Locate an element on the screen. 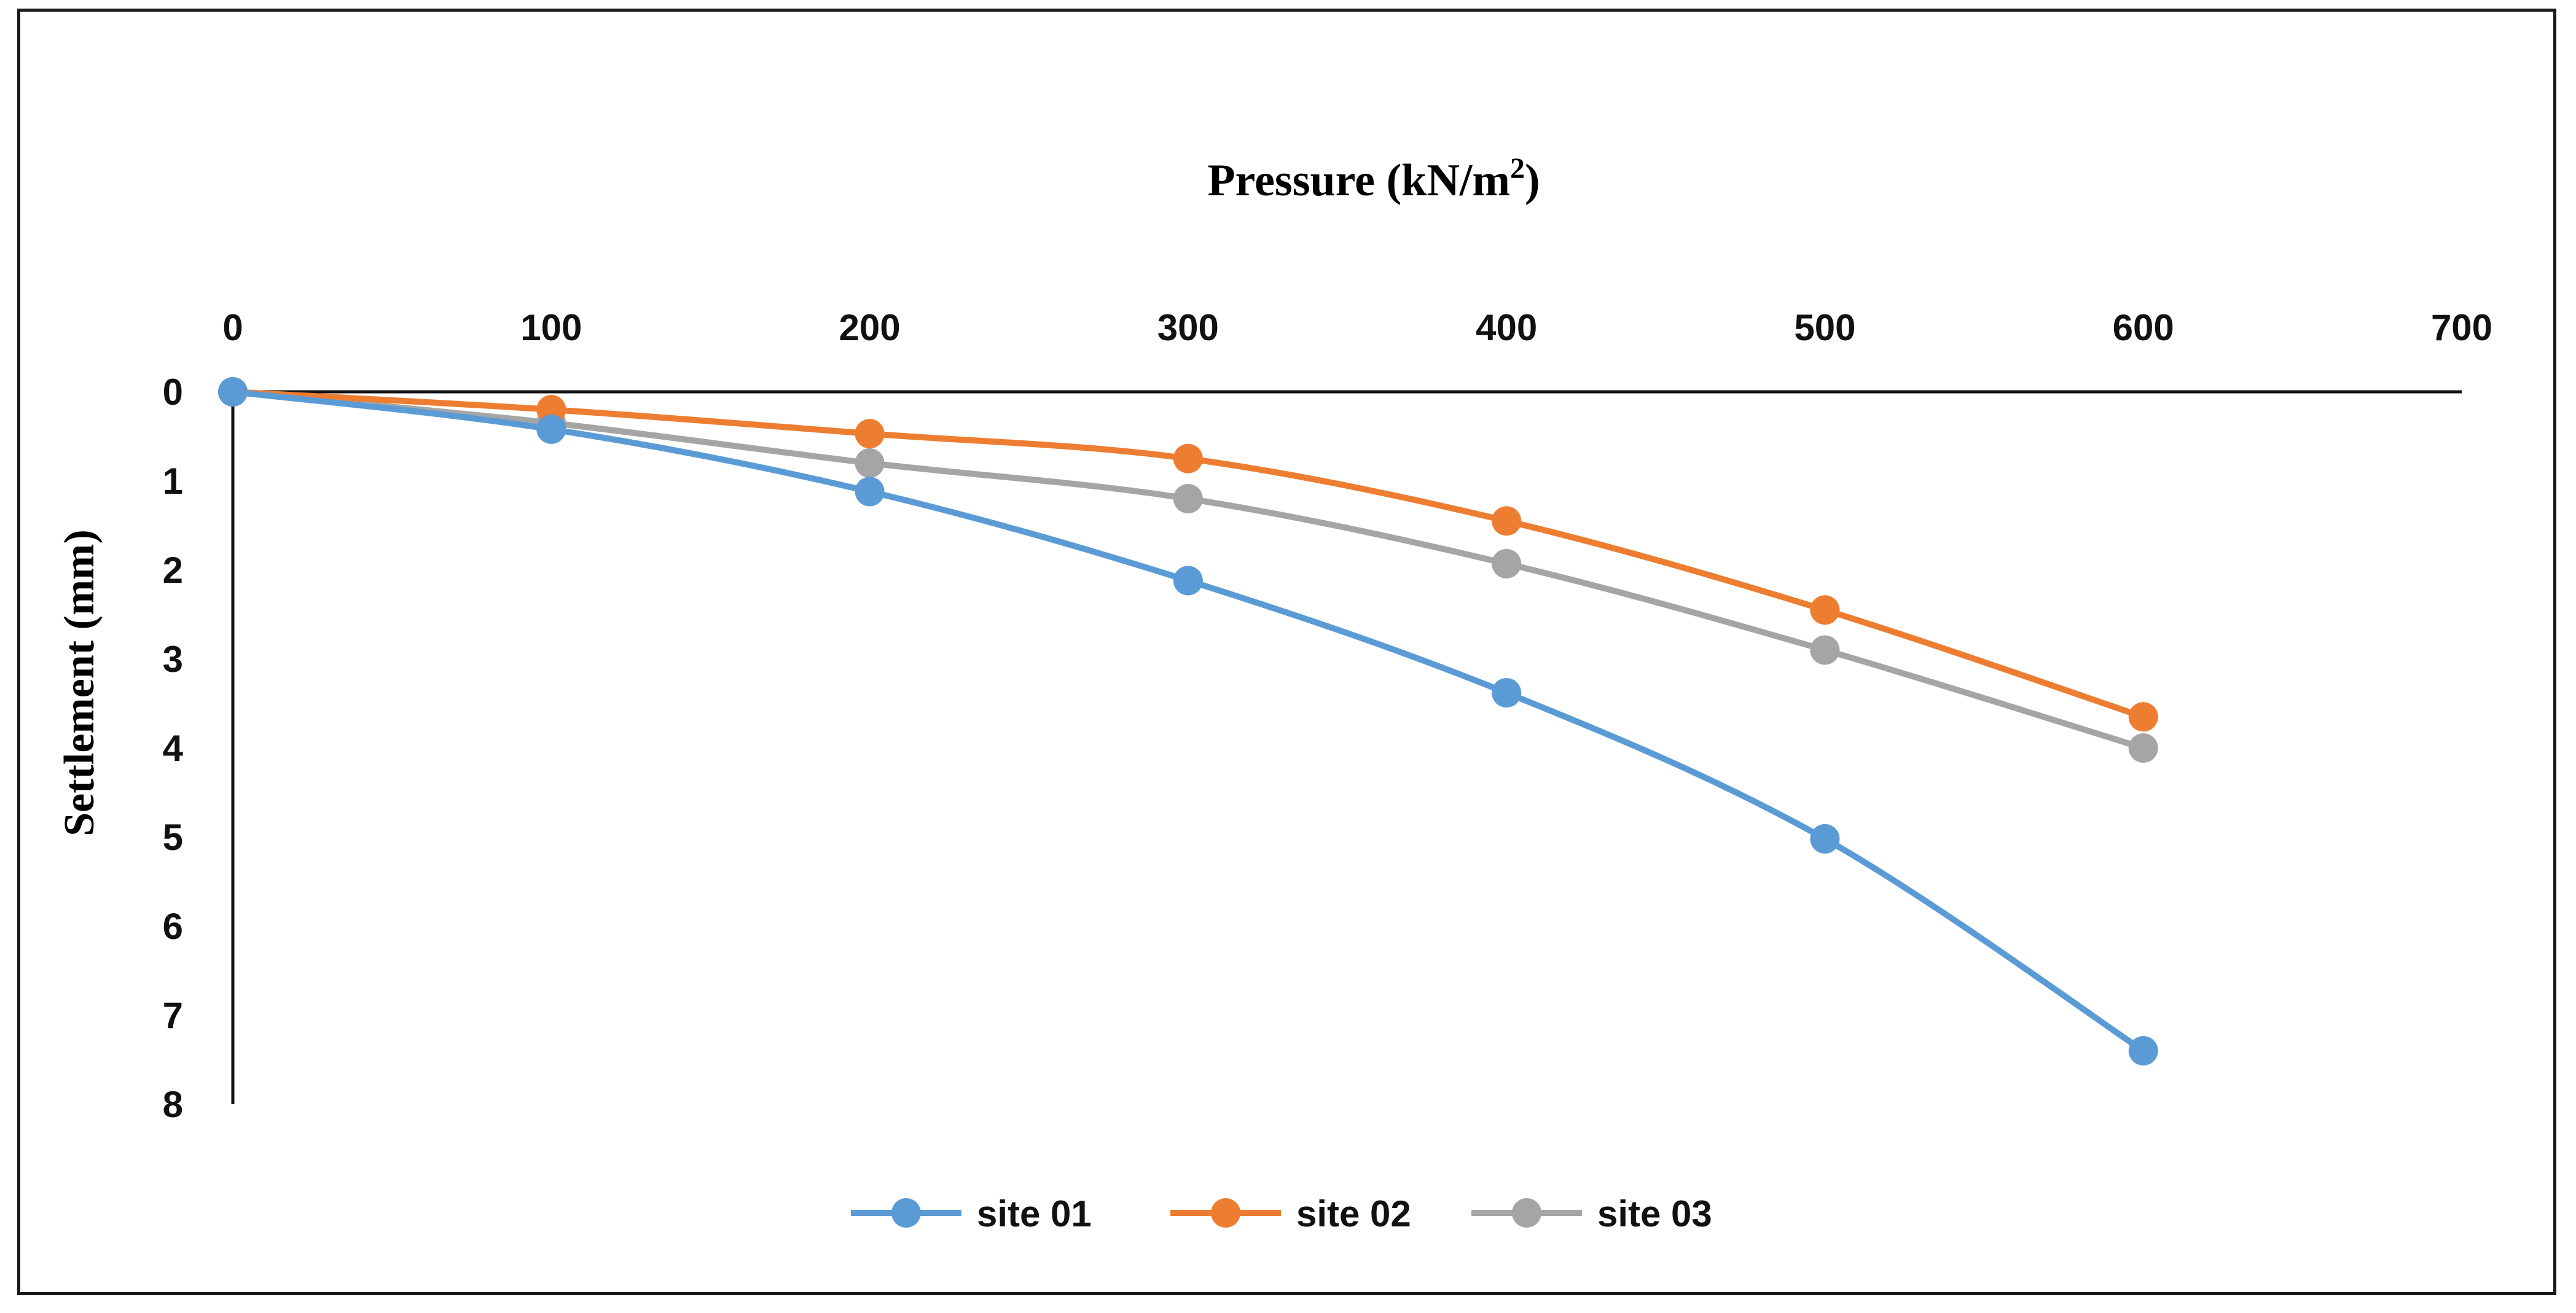  legend-label: site 01 is located at coordinates (1034, 1213).